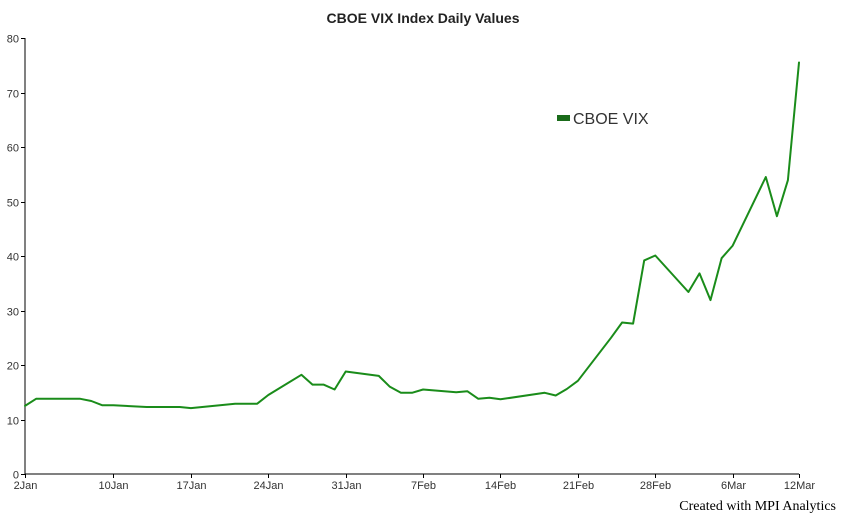 Image resolution: width=850 pixels, height=516 pixels. What do you see at coordinates (13, 422) in the screenshot?
I see `y-tick-label: 10` at bounding box center [13, 422].